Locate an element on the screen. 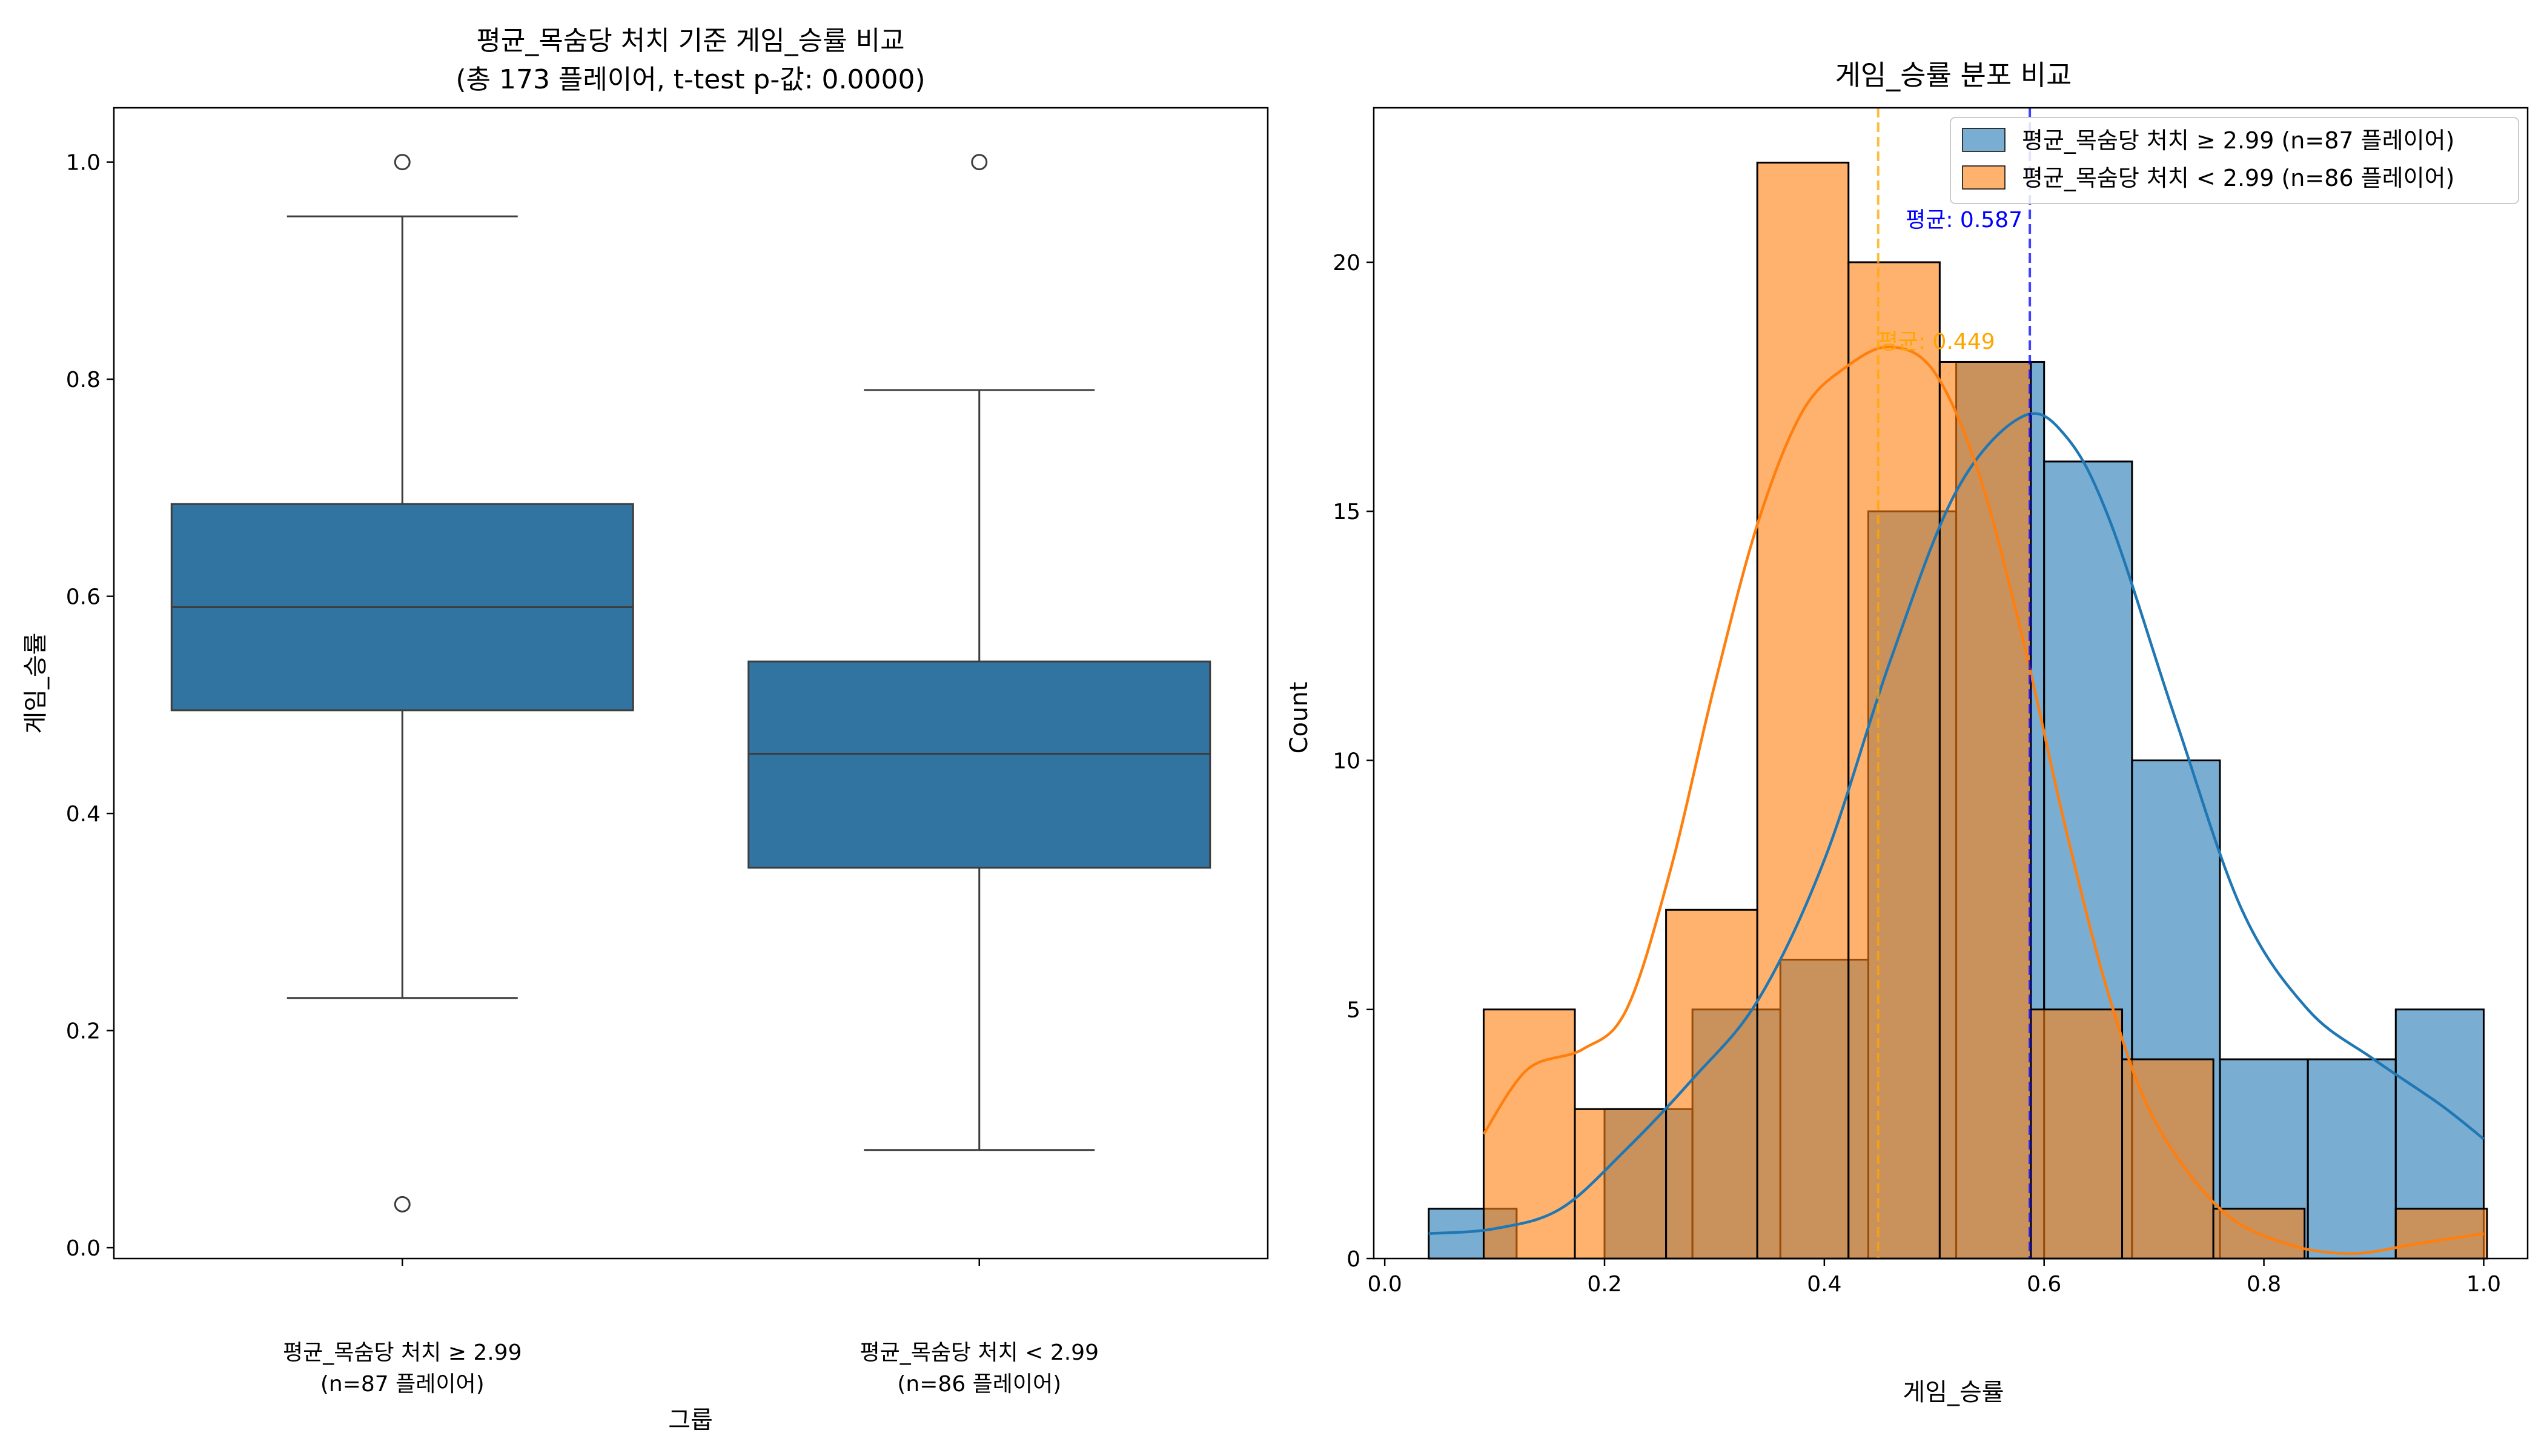 This screenshot has width=2544, height=1456. boxplot-y-tick-label-5: 1.0 is located at coordinates (84, 163).